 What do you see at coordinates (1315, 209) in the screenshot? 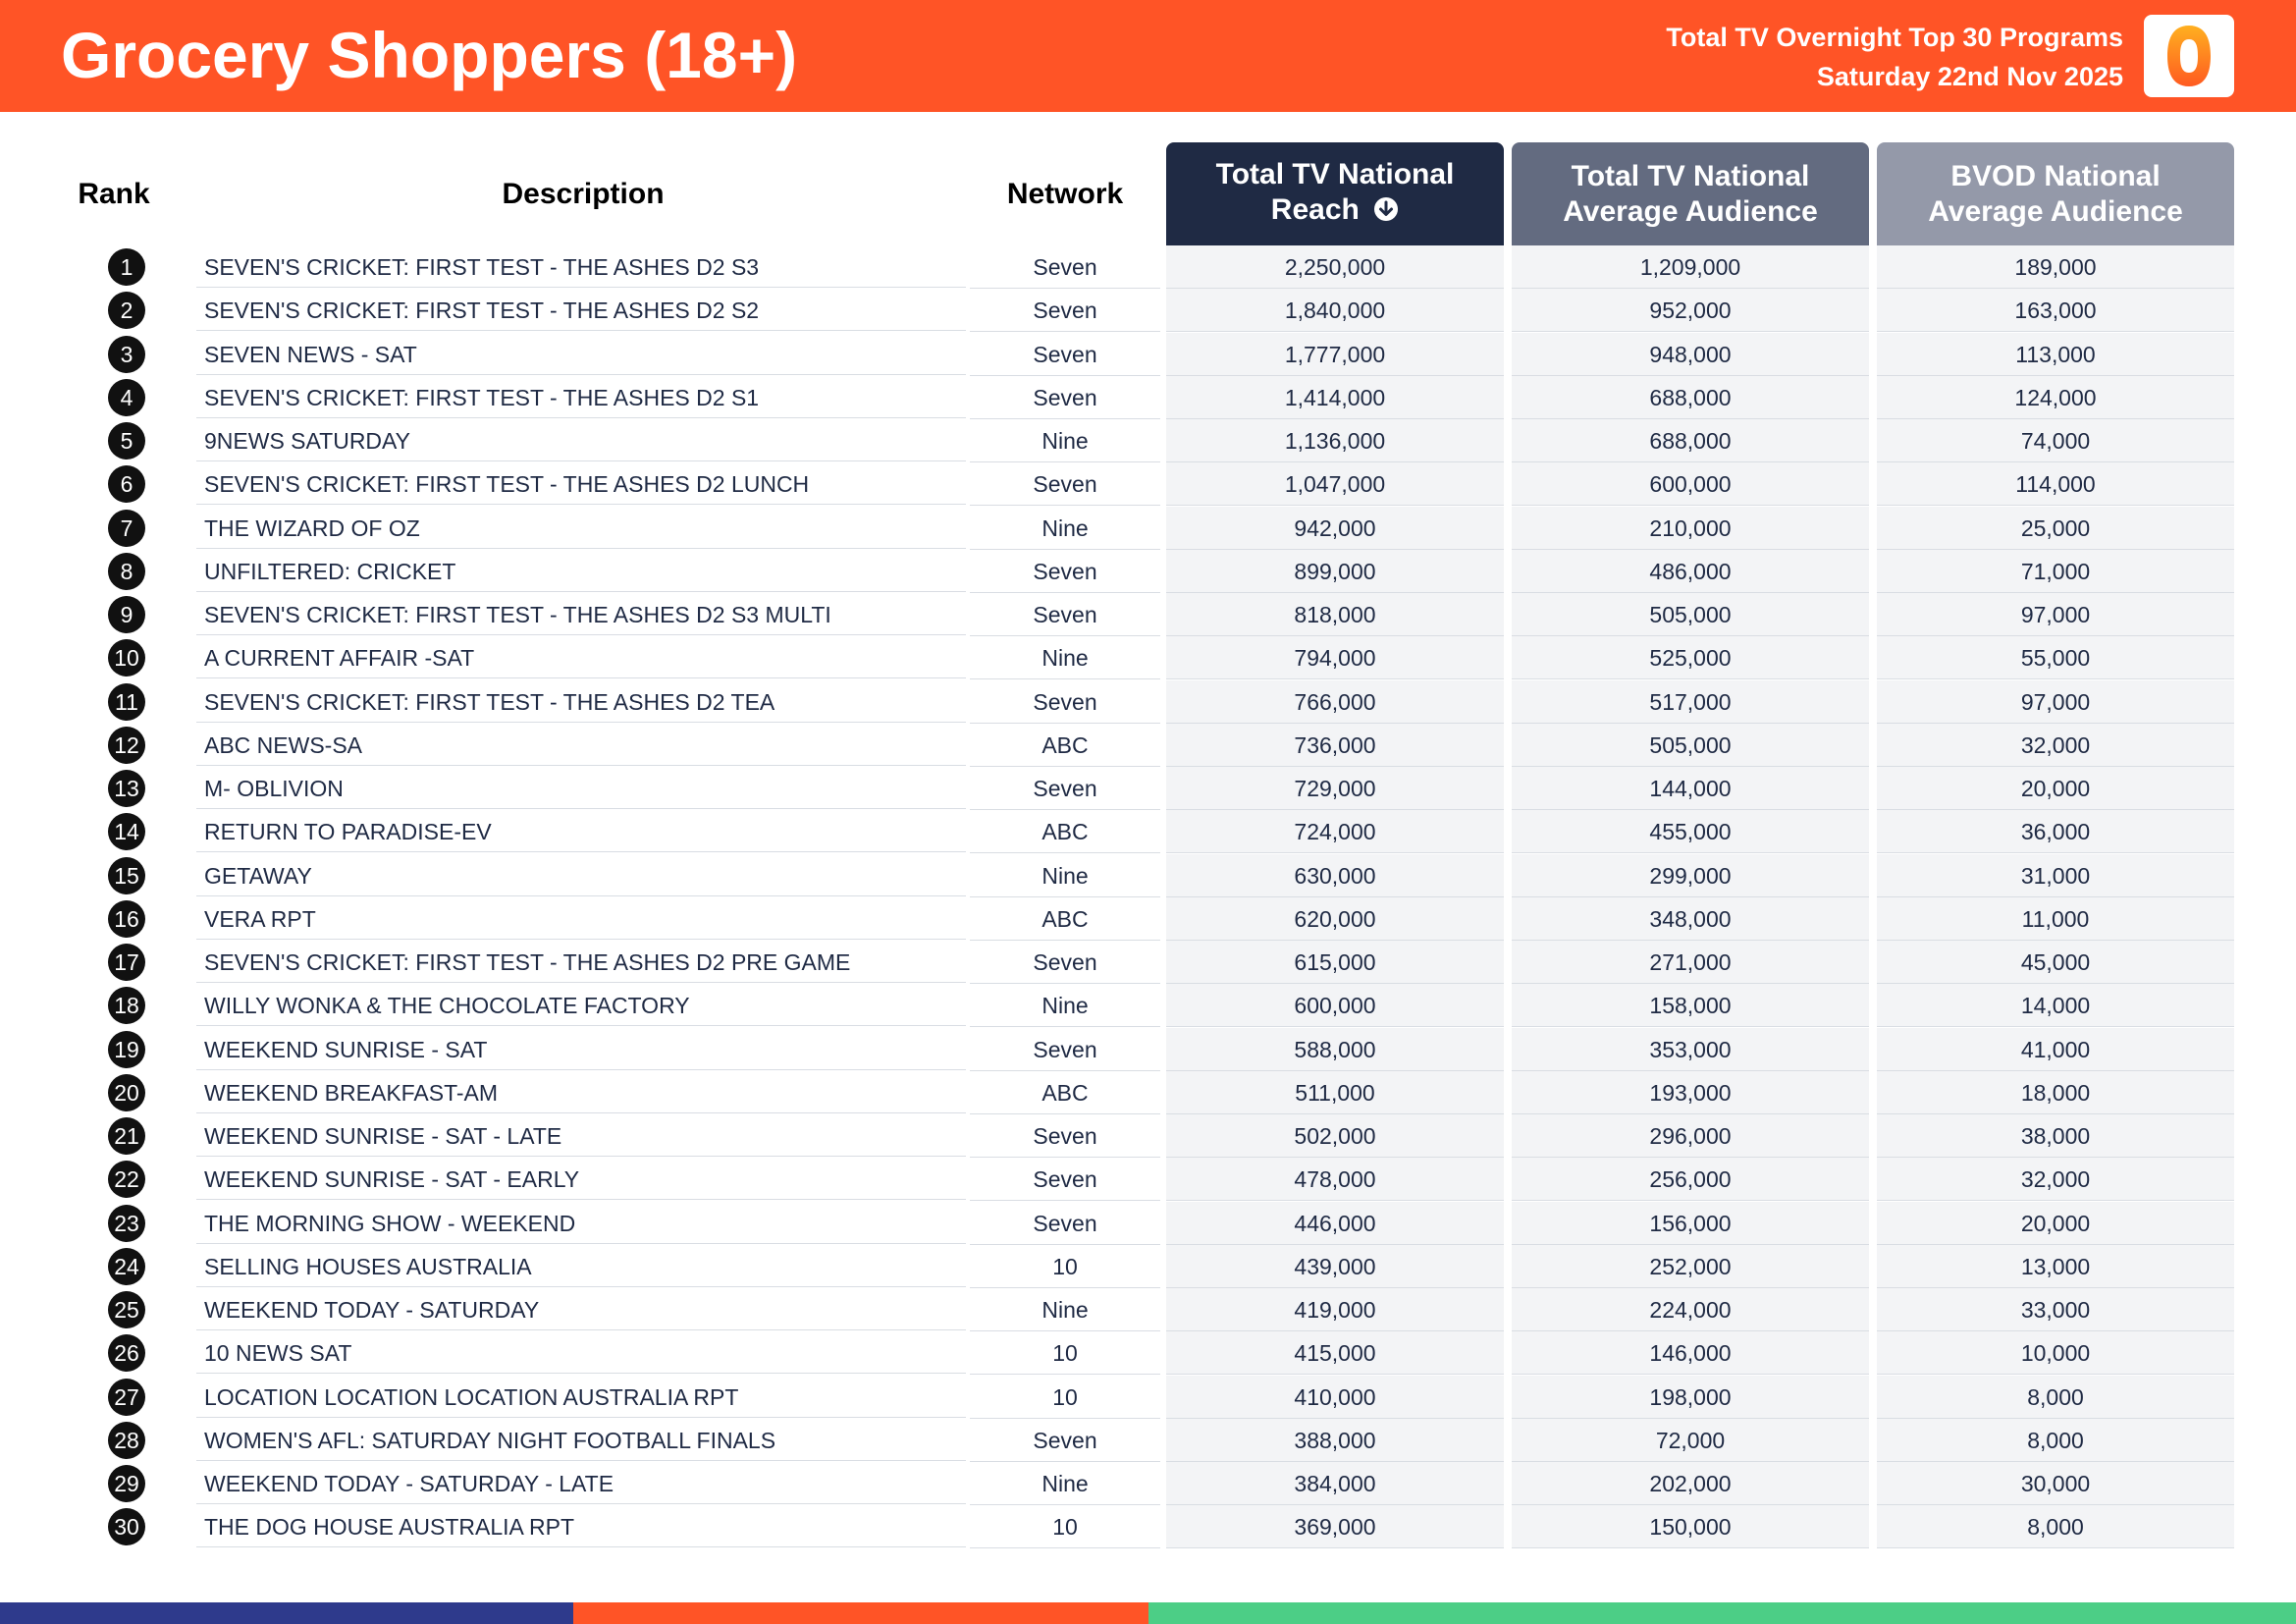
I see `col-header-reach-line2: Reach` at bounding box center [1315, 209].